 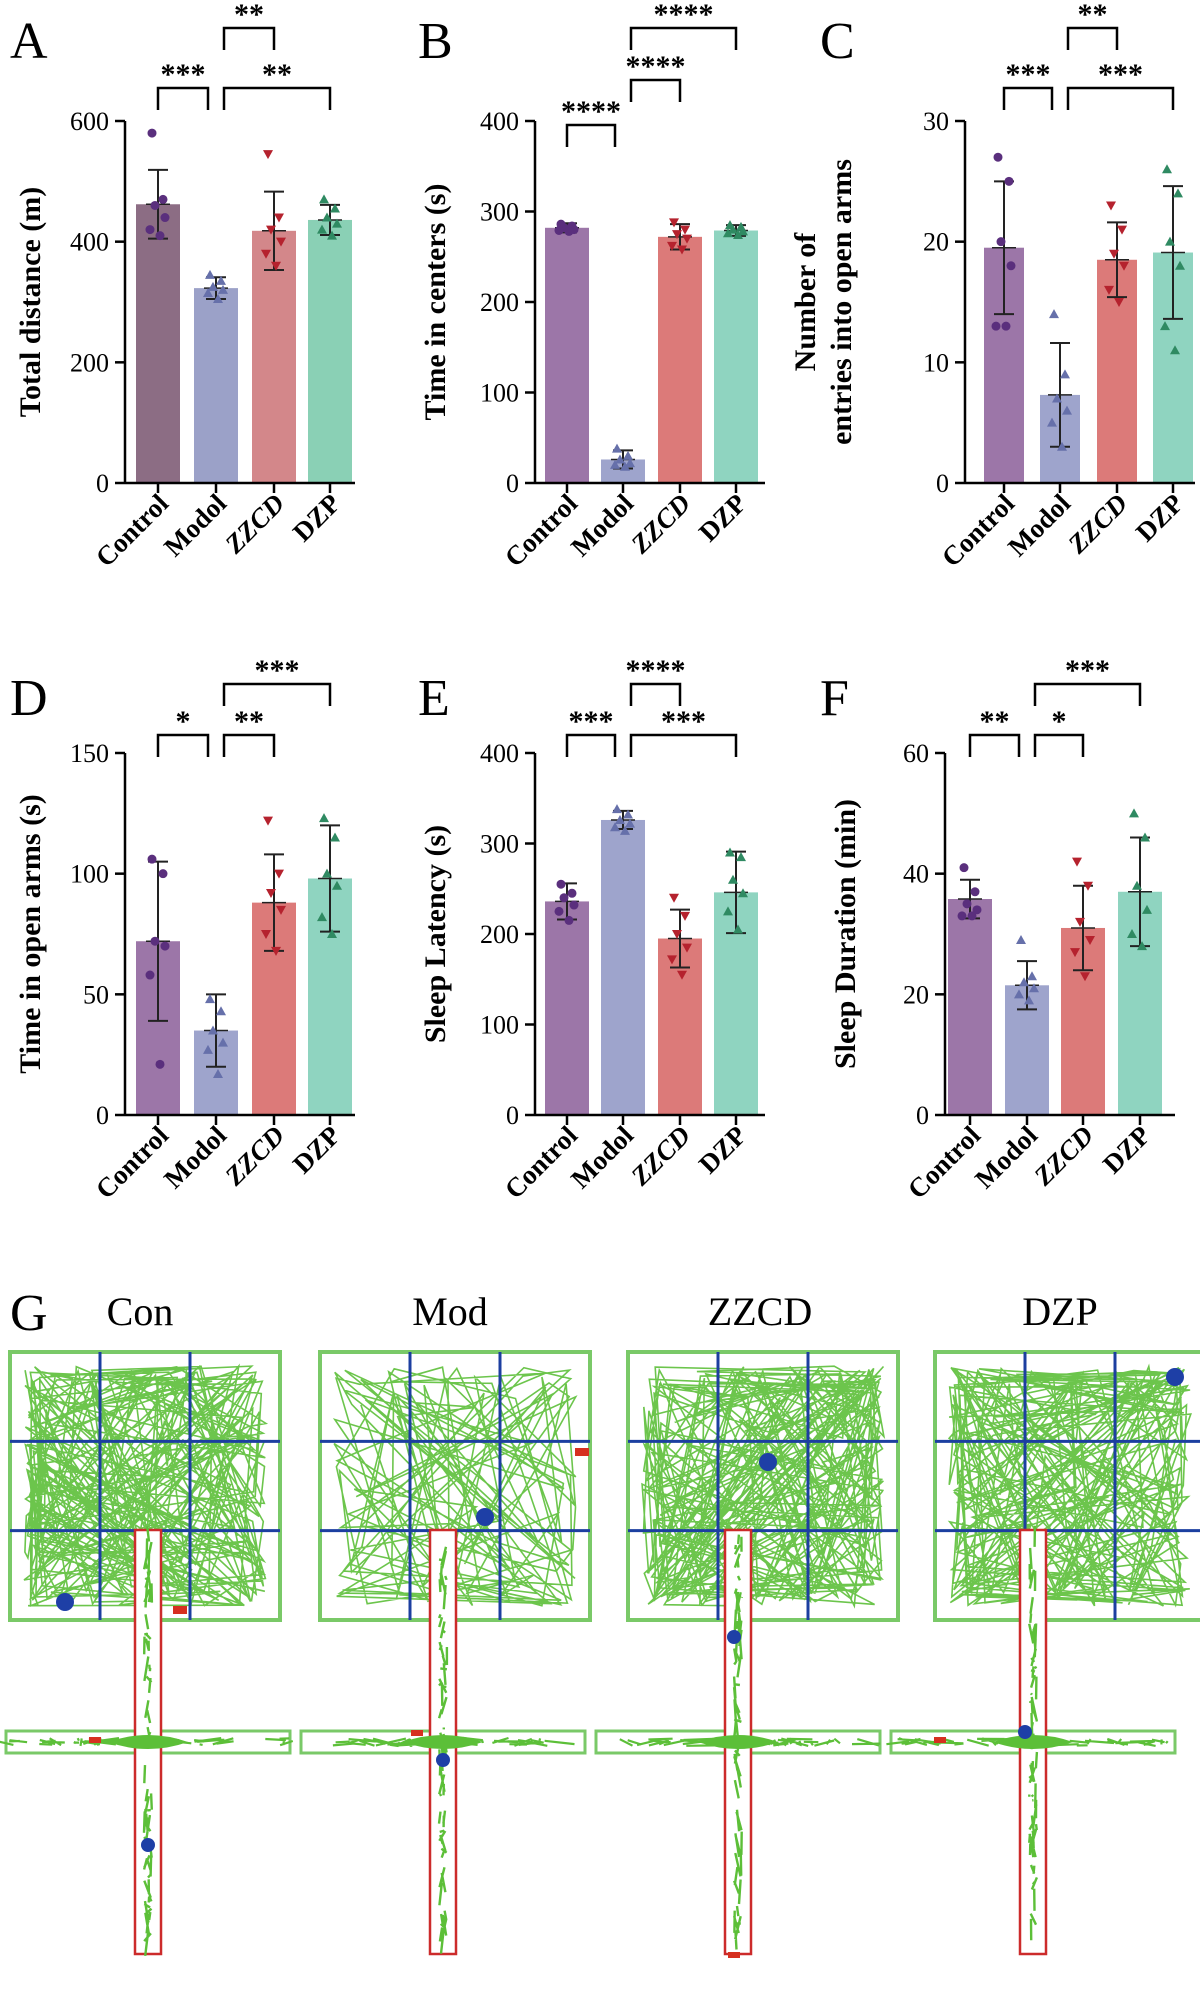 I want to click on group-label: DZP, so click(x=1060, y=1311).